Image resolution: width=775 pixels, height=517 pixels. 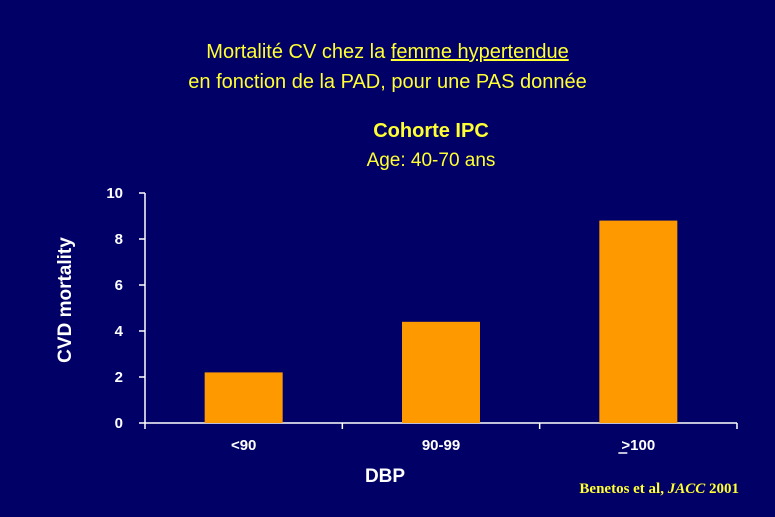 What do you see at coordinates (479, 52) in the screenshot?
I see `title-underlined-text: femme hypertendue` at bounding box center [479, 52].